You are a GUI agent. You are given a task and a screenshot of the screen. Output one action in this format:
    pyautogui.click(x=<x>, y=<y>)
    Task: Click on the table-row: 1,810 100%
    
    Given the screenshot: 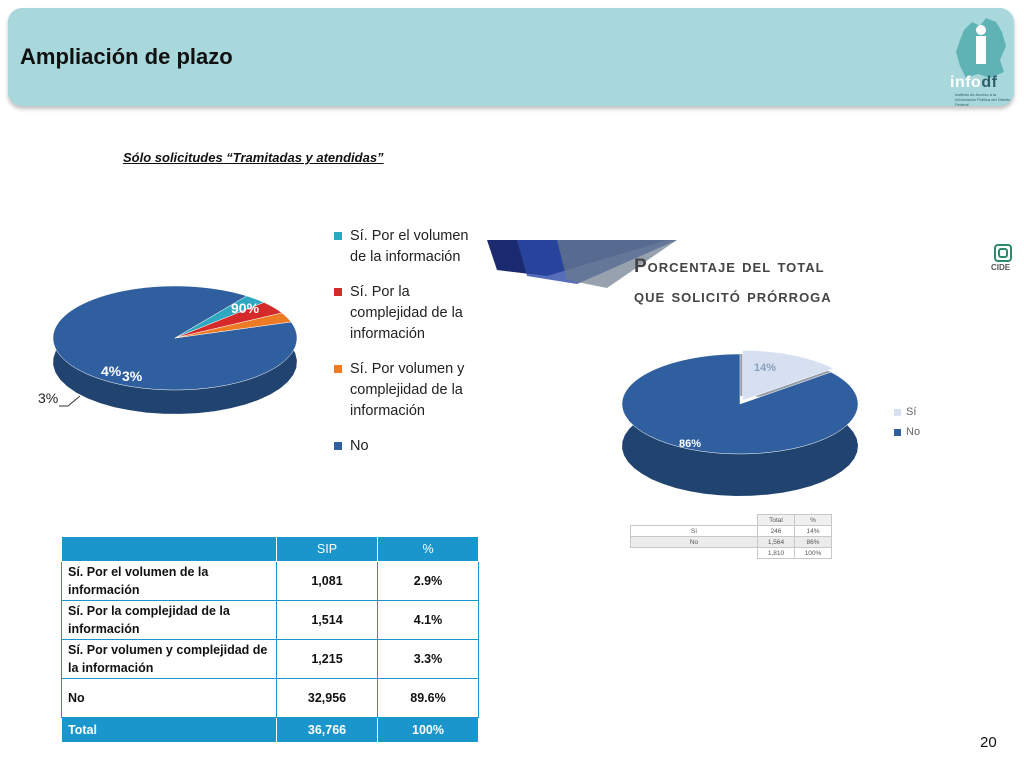 What is the action you would take?
    pyautogui.click(x=731, y=553)
    